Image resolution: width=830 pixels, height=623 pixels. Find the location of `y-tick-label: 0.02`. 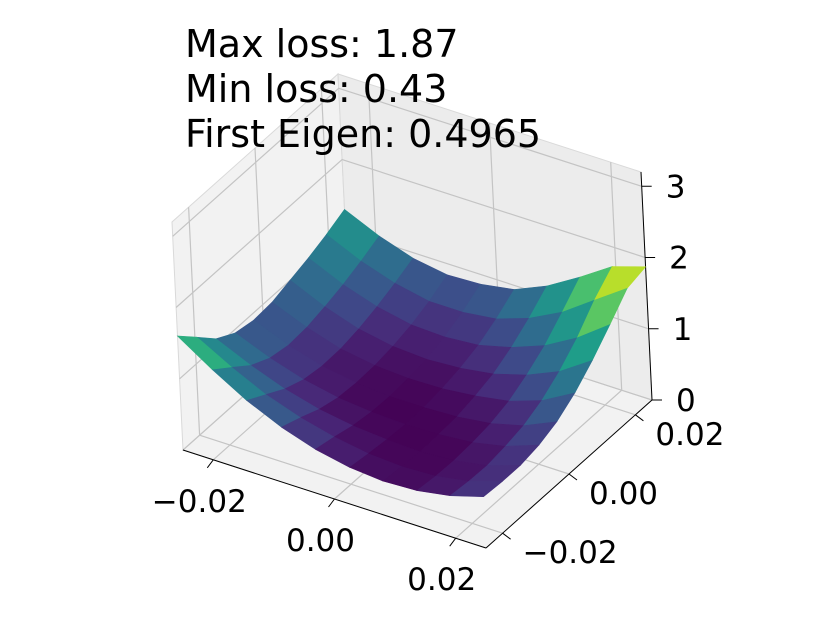

y-tick-label: 0.02 is located at coordinates (689, 435).